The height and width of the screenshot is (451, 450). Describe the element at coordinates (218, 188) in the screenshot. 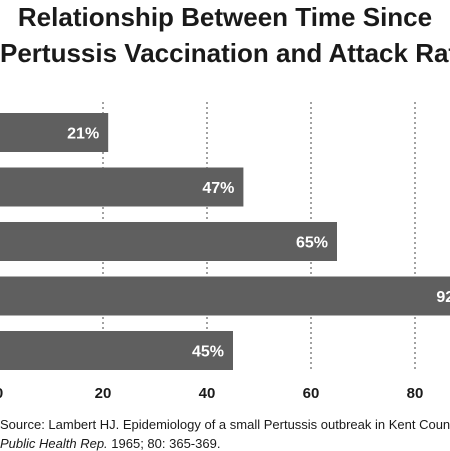

I see `bar-value-label: 47%` at that location.